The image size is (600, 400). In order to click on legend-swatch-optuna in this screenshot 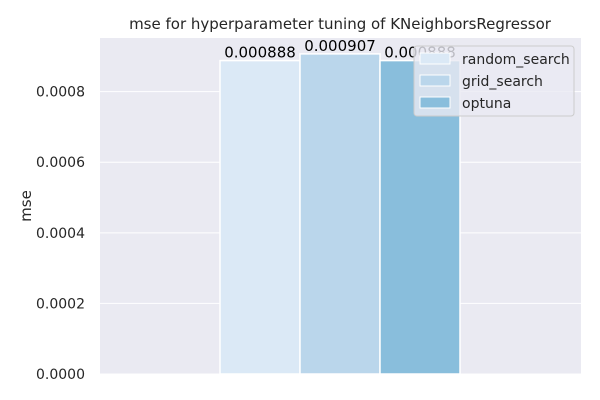, I will do `click(435, 102)`.